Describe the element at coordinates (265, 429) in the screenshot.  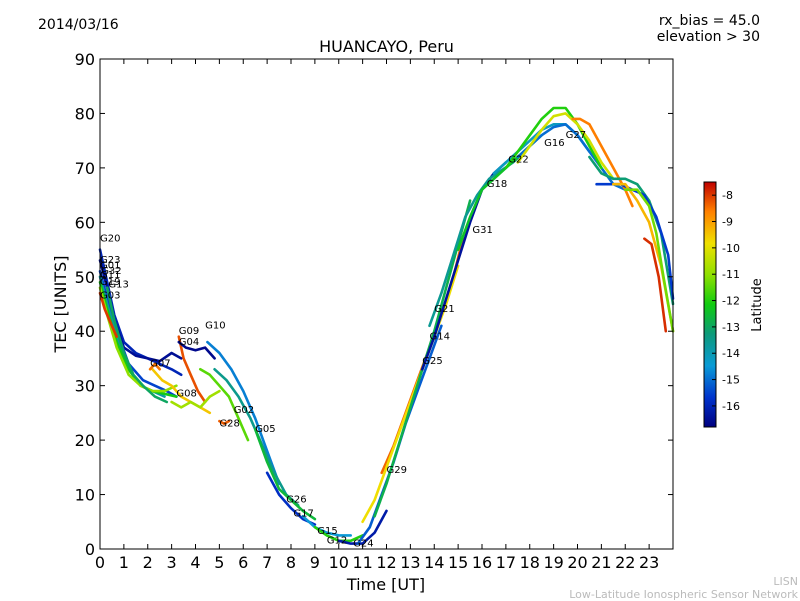
I see `satellite-label: G05` at that location.